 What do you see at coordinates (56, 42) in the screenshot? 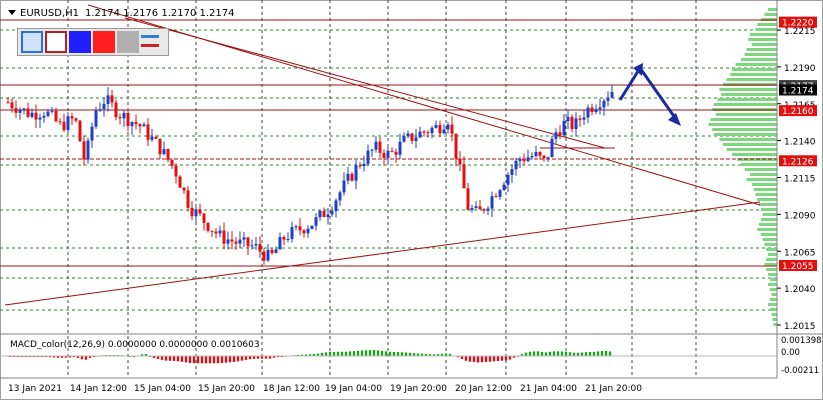
I see `color-swatch-white-red` at bounding box center [56, 42].